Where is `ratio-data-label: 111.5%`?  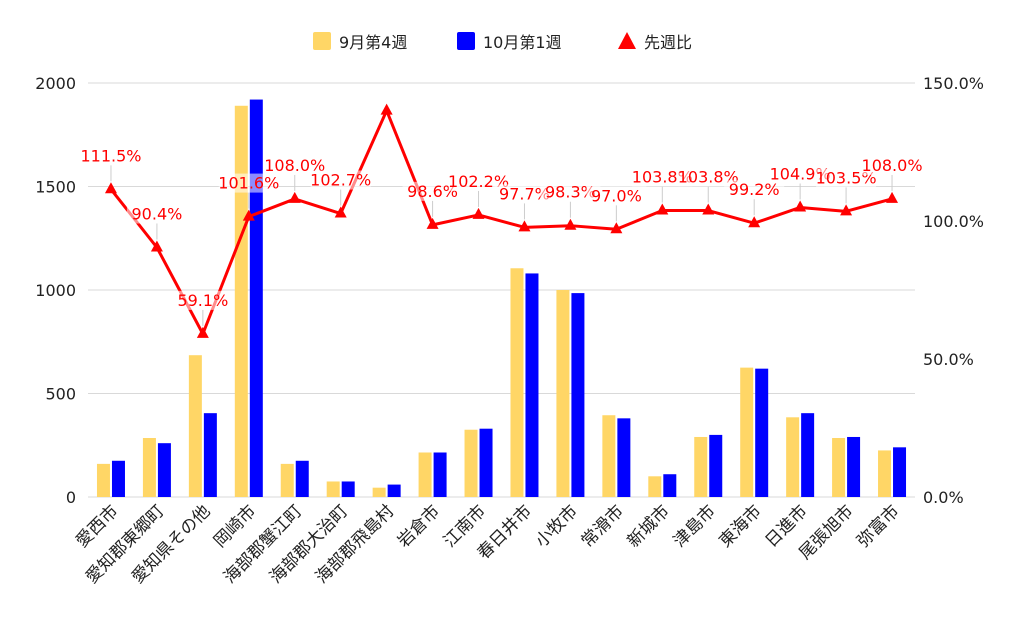 ratio-data-label: 111.5% is located at coordinates (110, 155).